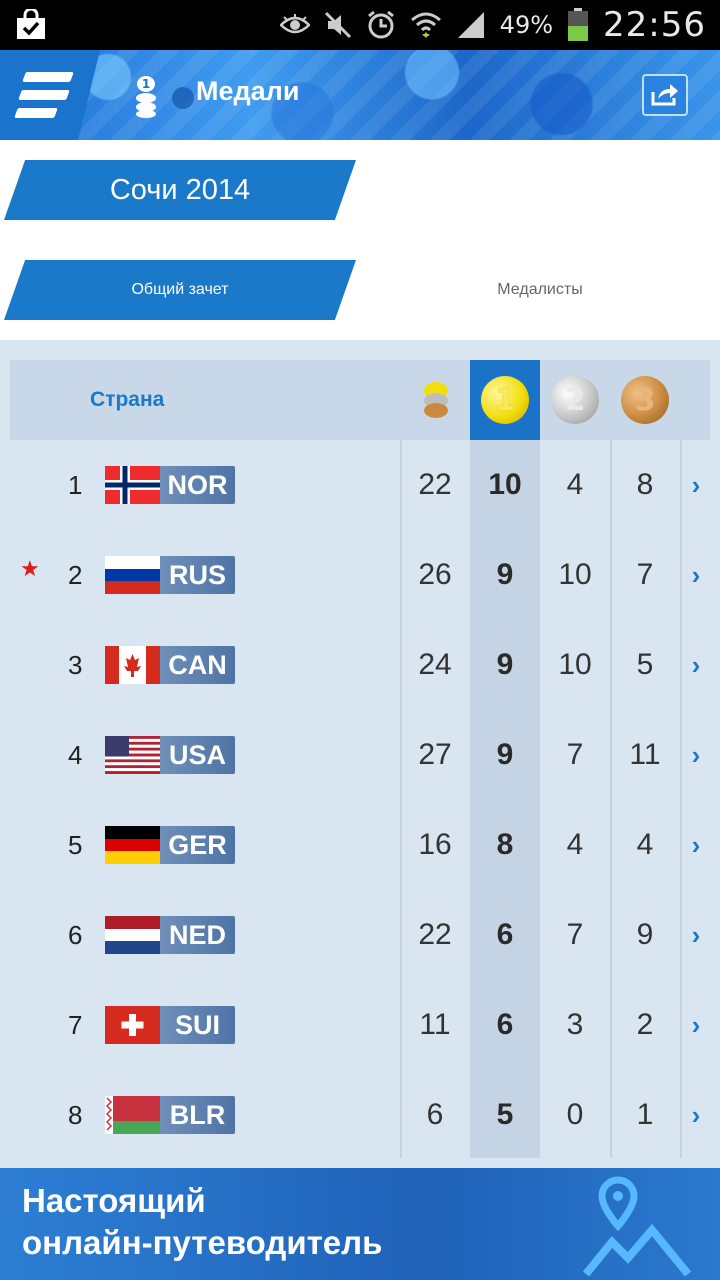 Image resolution: width=720 pixels, height=1280 pixels. What do you see at coordinates (360, 665) in the screenshot?
I see `table-row: 3 CAN 24 9 10 5 ›` at bounding box center [360, 665].